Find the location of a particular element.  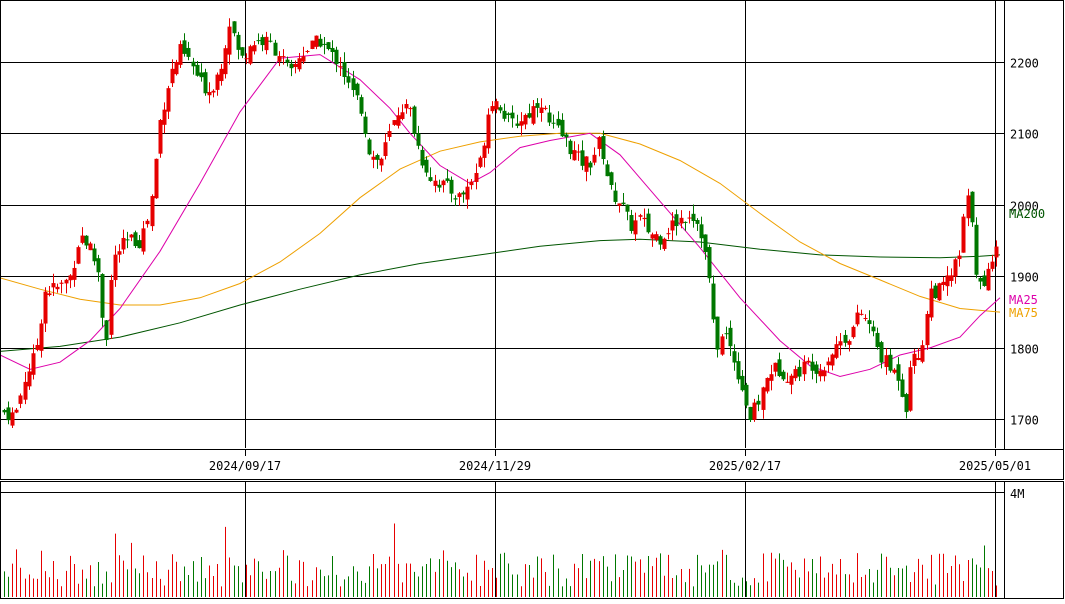

y-tick-label: 1700 is located at coordinates (1024, 421).